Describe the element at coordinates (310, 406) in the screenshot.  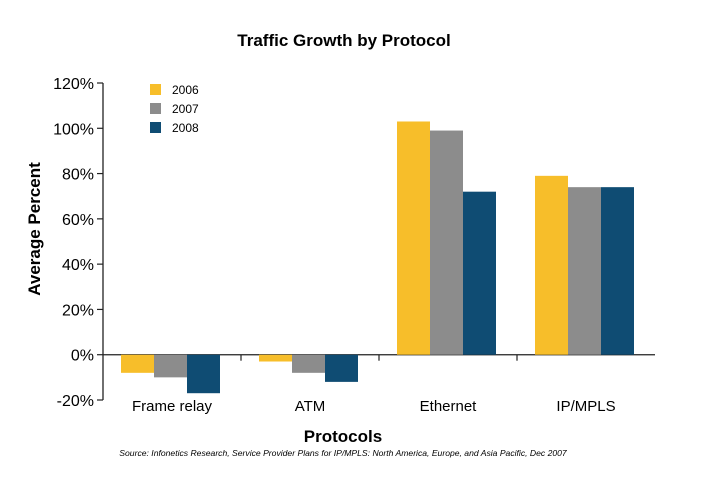
I see `x-tick-label: ATM` at that location.